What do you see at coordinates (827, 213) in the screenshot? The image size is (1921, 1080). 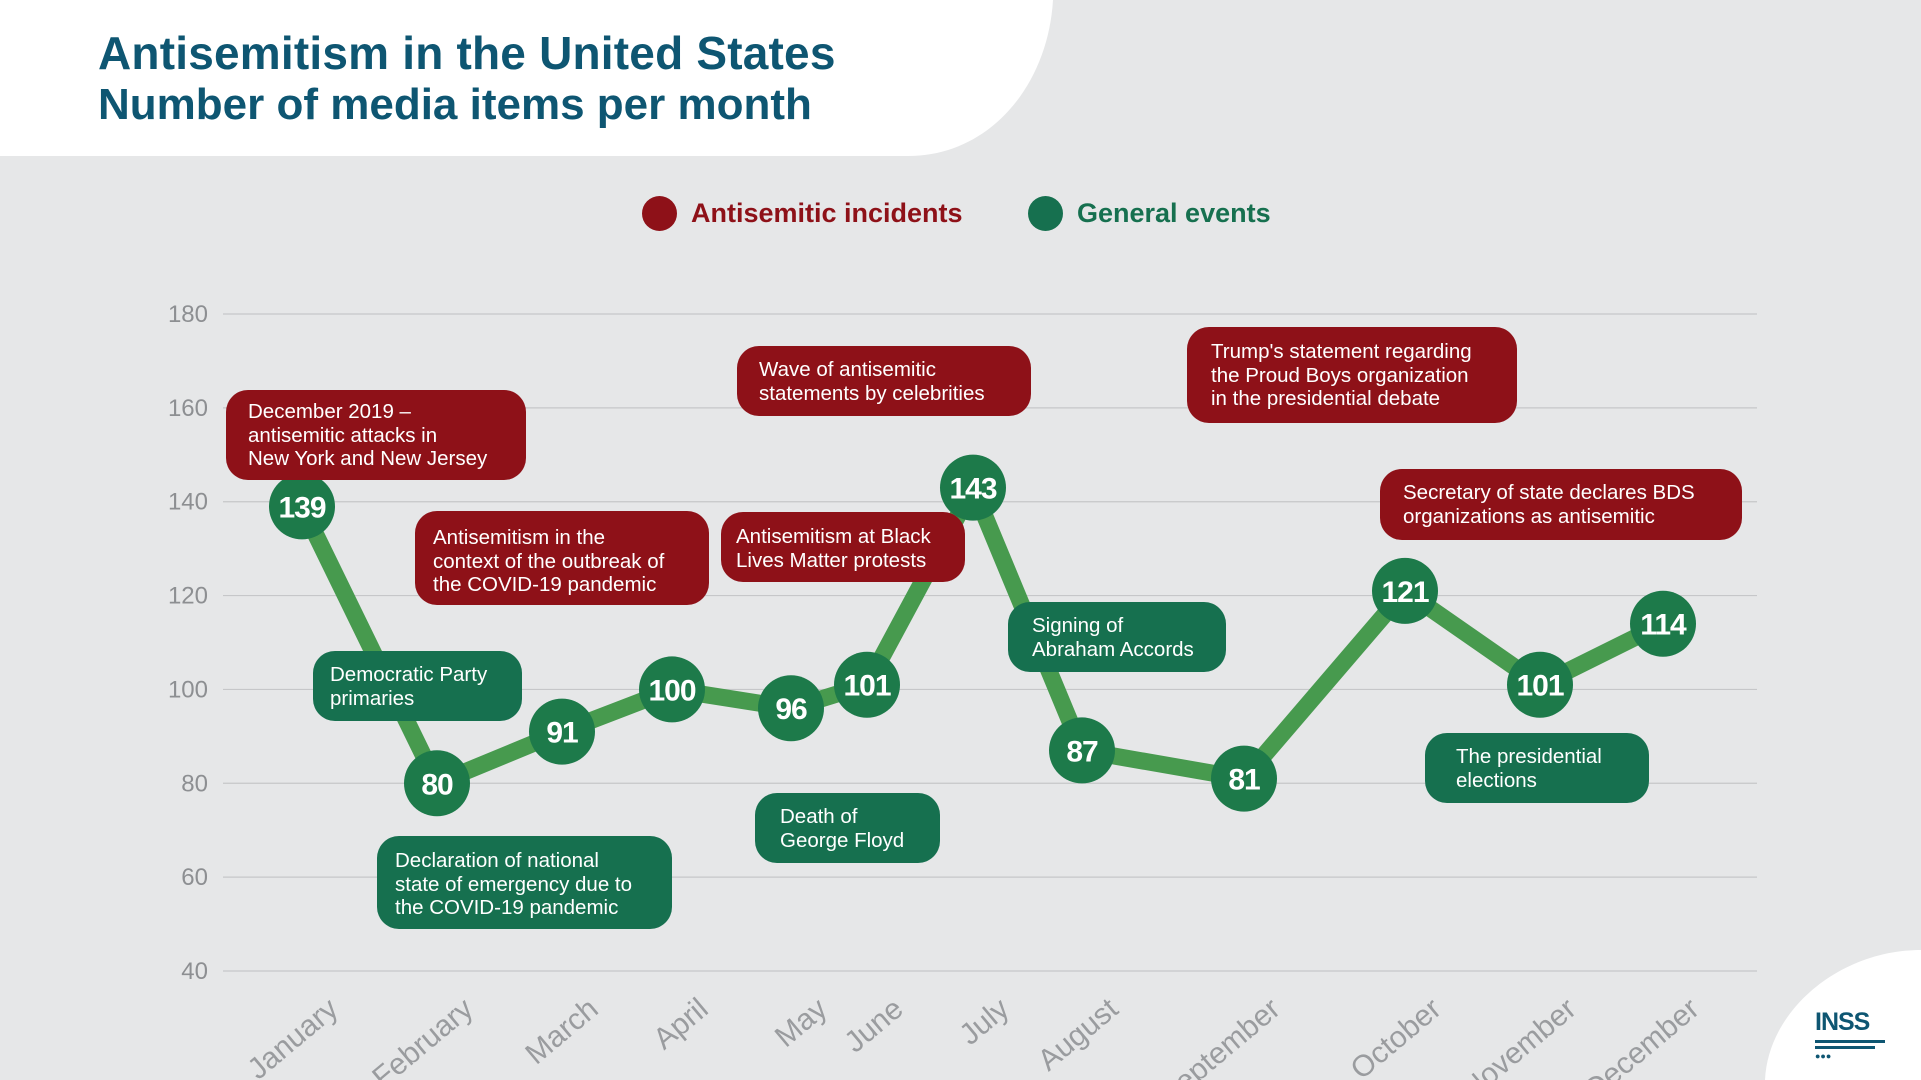 I see `legend-label: Antisemitic incidents` at bounding box center [827, 213].